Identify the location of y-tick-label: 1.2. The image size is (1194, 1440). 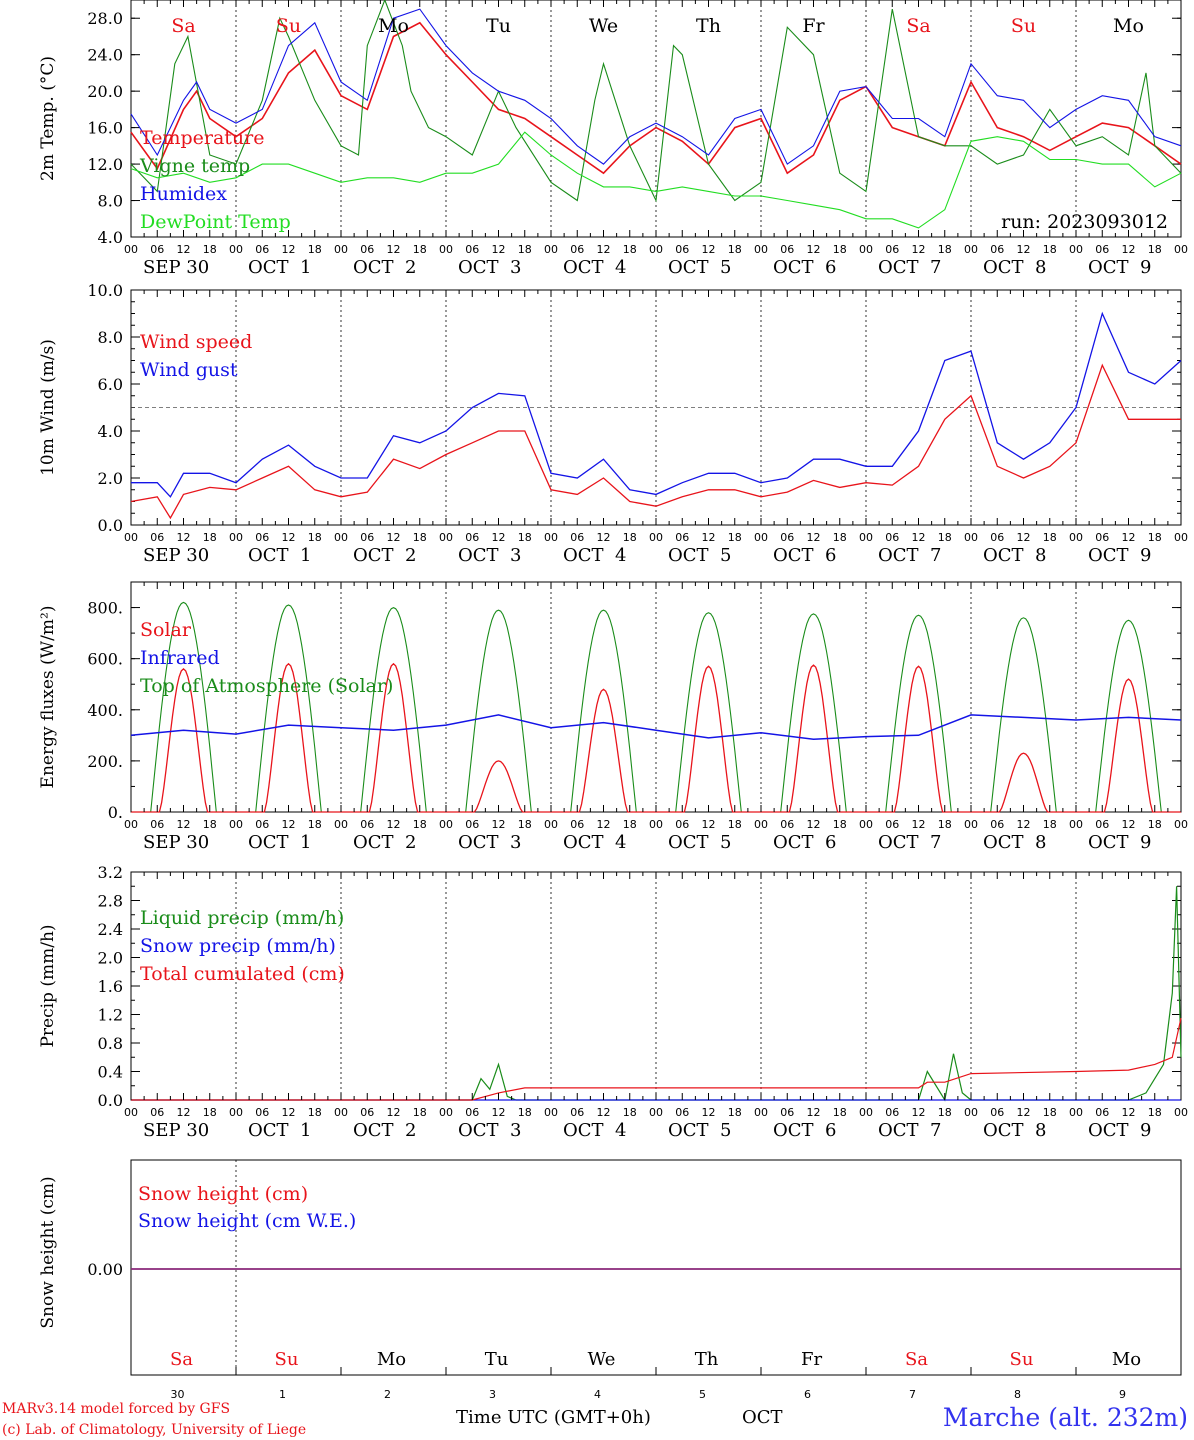
(110, 1015).